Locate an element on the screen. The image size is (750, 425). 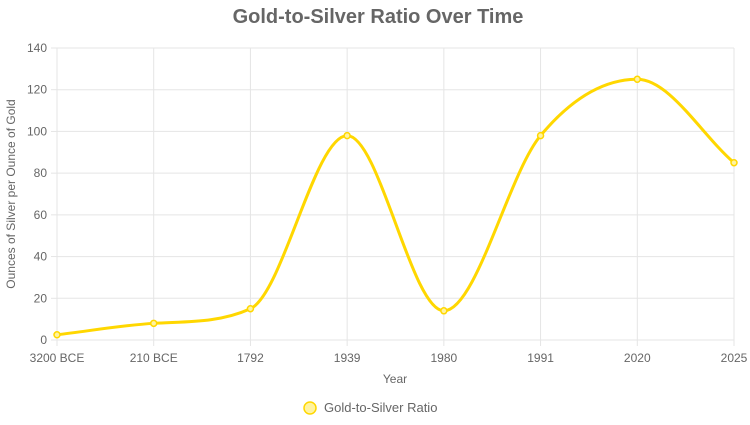
x-tick-label: 2025 is located at coordinates (734, 358).